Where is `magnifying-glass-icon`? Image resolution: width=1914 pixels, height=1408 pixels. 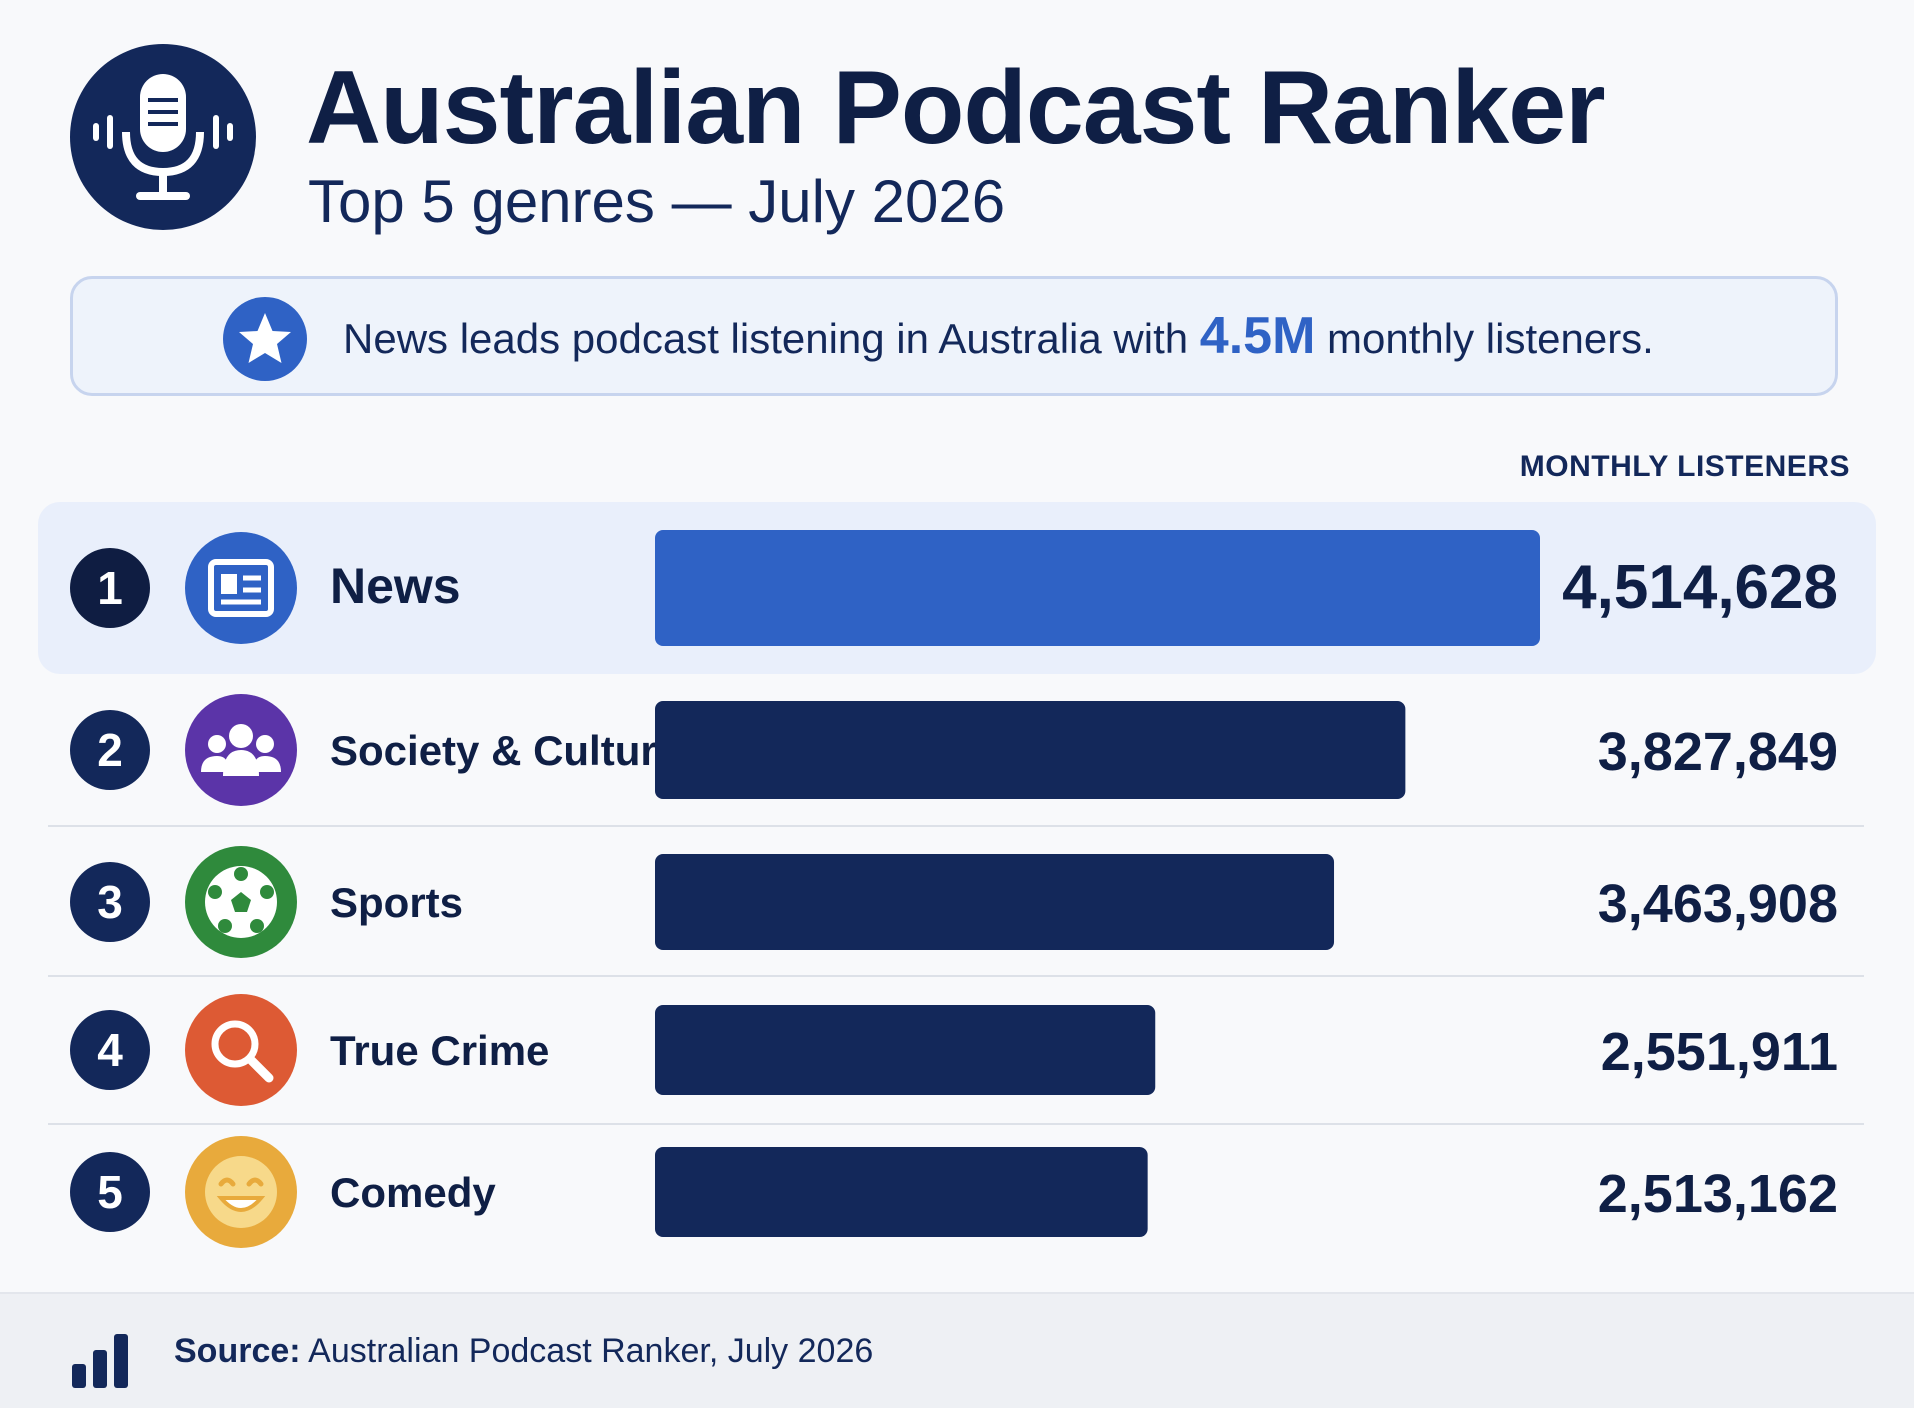 magnifying-glass-icon is located at coordinates (241, 1050).